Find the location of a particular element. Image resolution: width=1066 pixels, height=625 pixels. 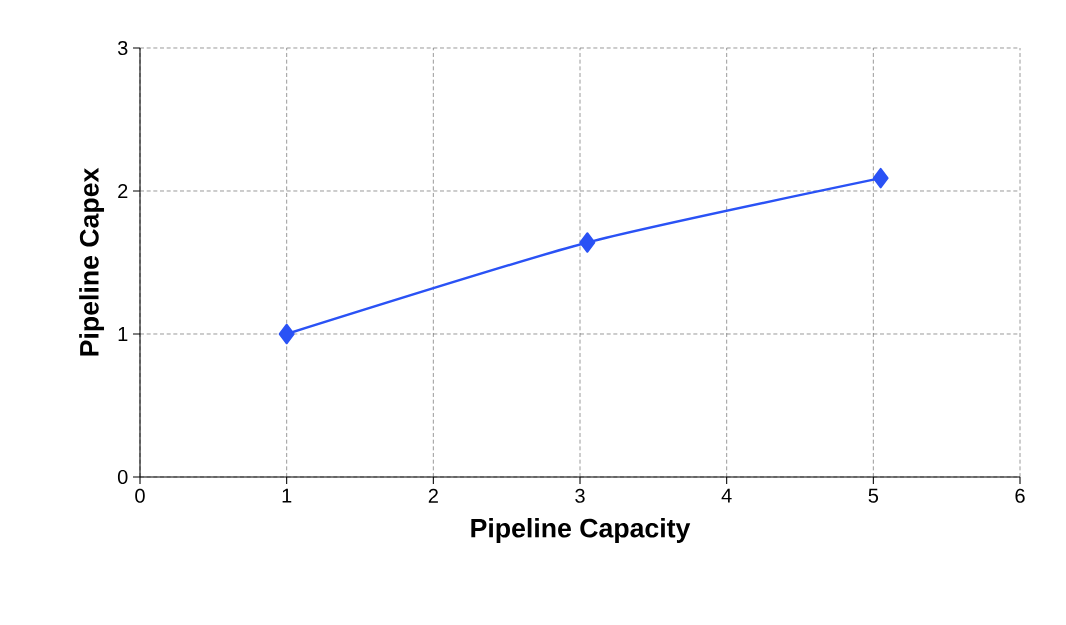

x-axis-title: Pipeline Capacity is located at coordinates (581, 530).